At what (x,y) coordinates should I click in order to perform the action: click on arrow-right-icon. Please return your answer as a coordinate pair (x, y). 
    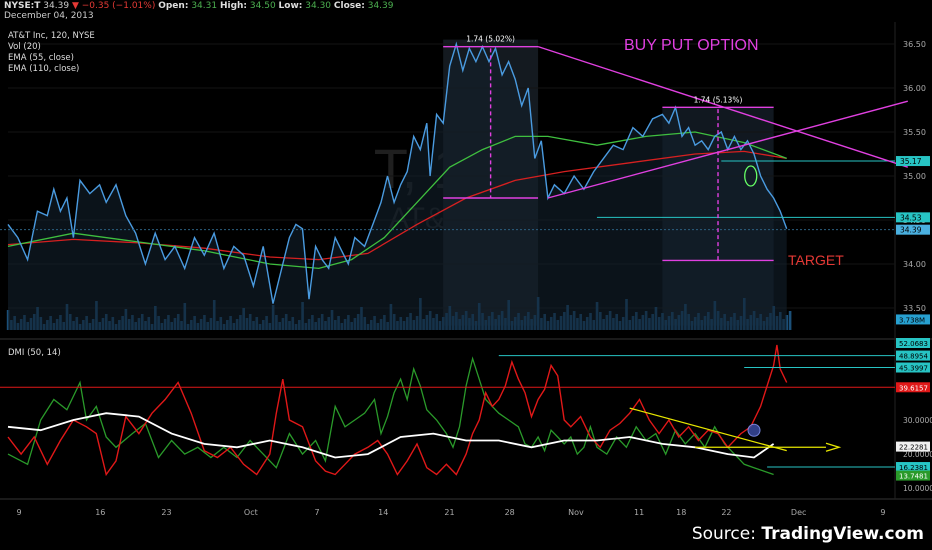
    Looking at the image, I should click on (833, 447).